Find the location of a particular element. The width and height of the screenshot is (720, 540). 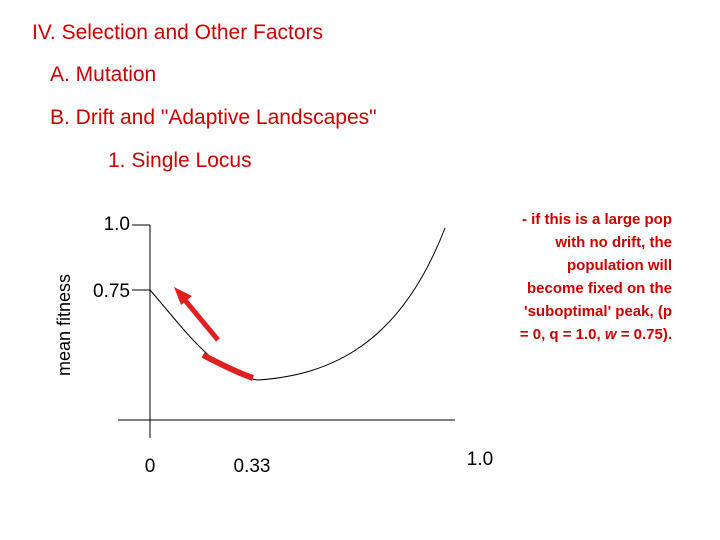

note-part: = 0, q = 1.0, is located at coordinates (562, 334).